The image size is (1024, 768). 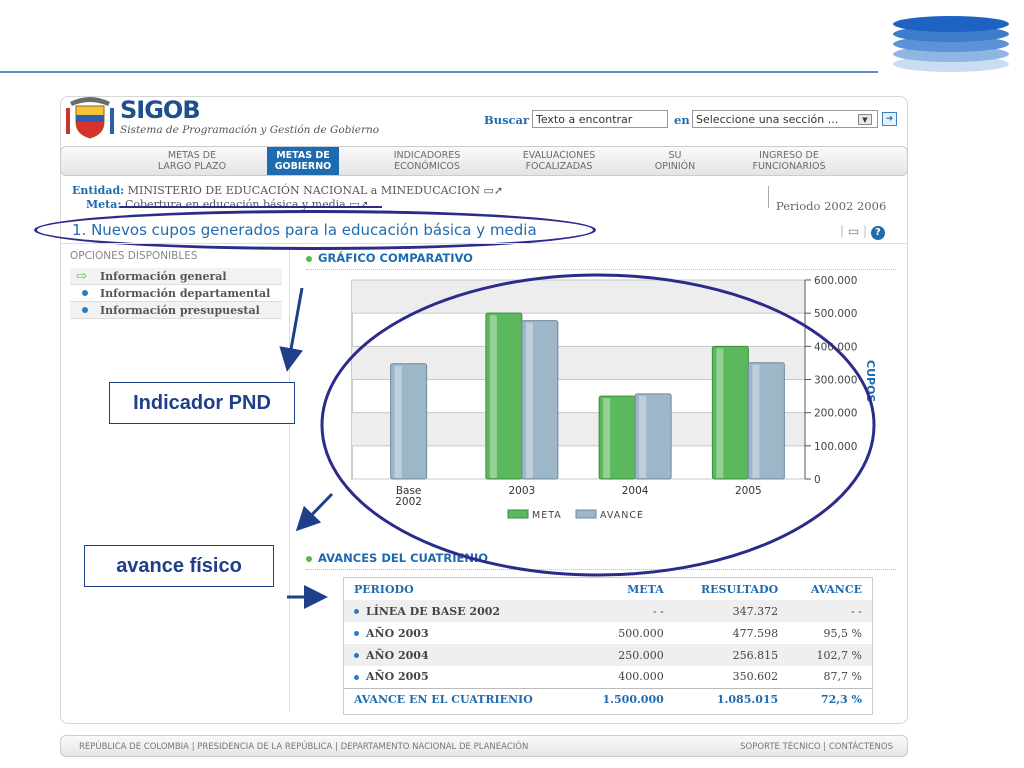 What do you see at coordinates (608, 633) in the screenshot?
I see `table-row: AÑO 2003 500.000 477.598 95,5 %` at bounding box center [608, 633].